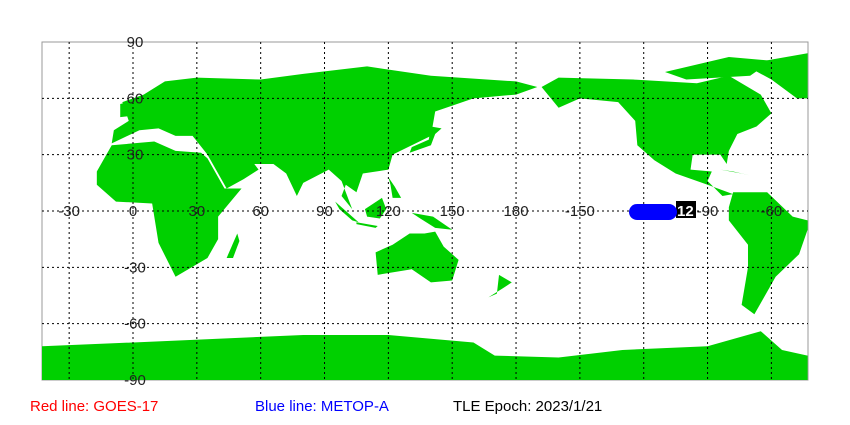 This screenshot has height=425, width=850. I want to click on land-png, so click(432, 221).